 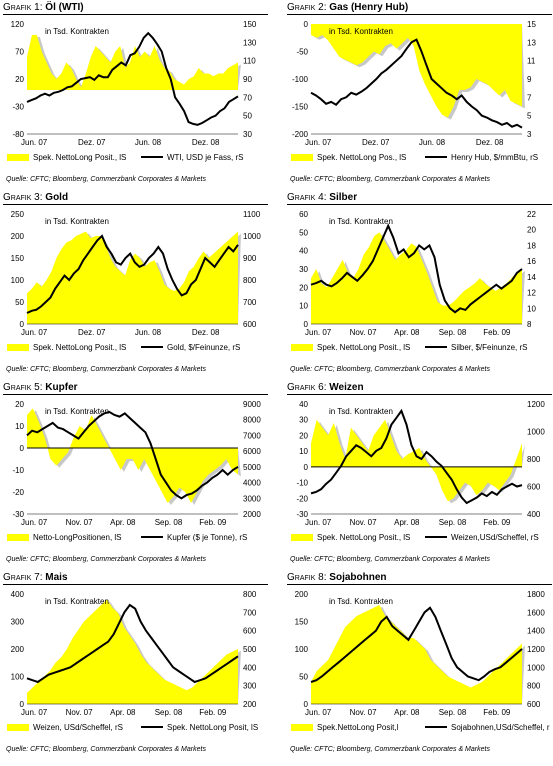 What do you see at coordinates (300, 79) in the screenshot?
I see `left-tick-label: -100` at bounding box center [300, 79].